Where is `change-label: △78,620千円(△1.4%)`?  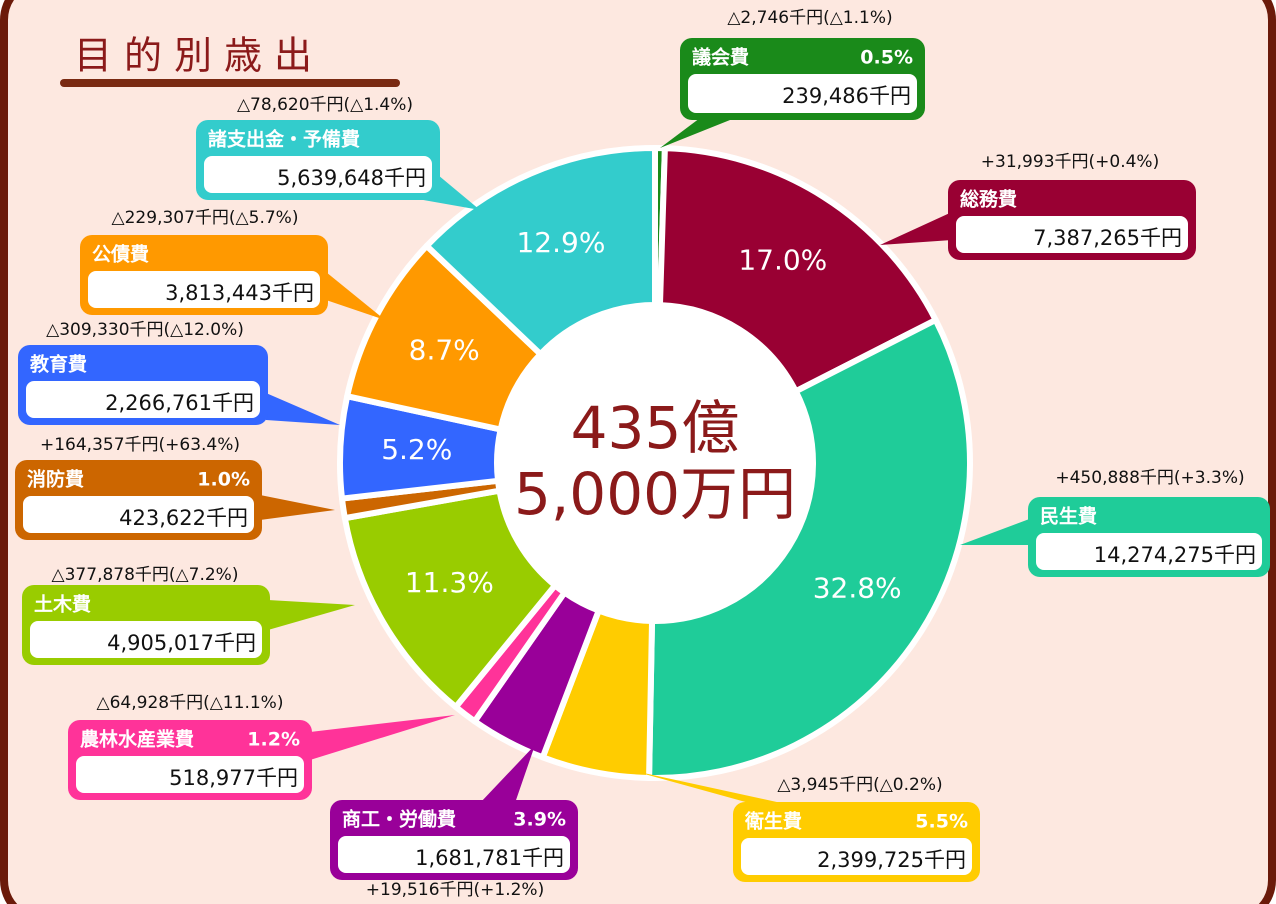
change-label: △78,620千円(△1.4%) is located at coordinates (325, 105).